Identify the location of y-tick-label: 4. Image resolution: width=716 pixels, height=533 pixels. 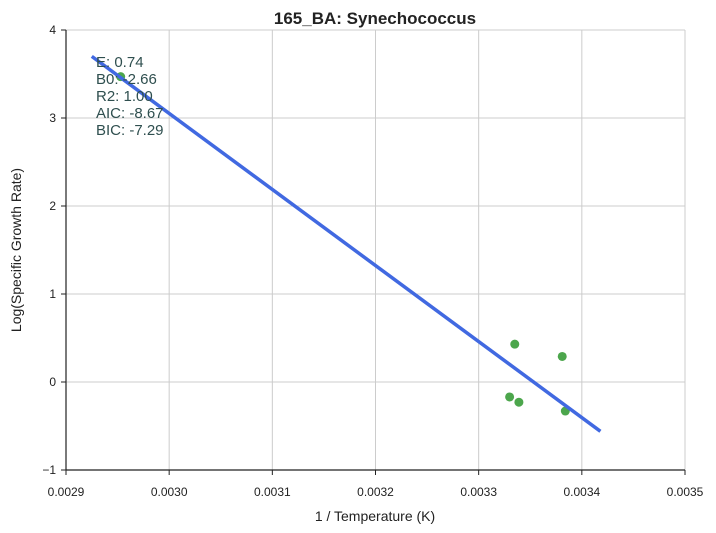
(52, 30).